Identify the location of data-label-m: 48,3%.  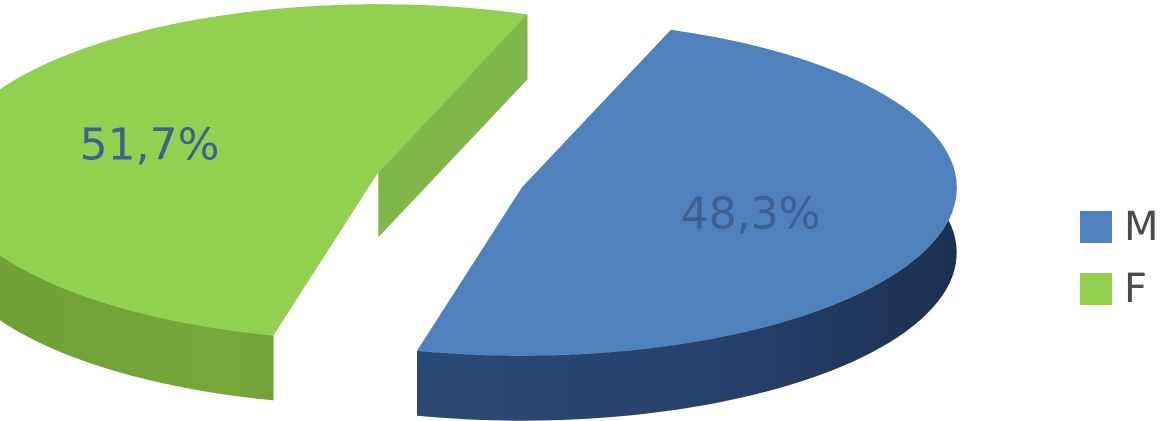
(751, 214).